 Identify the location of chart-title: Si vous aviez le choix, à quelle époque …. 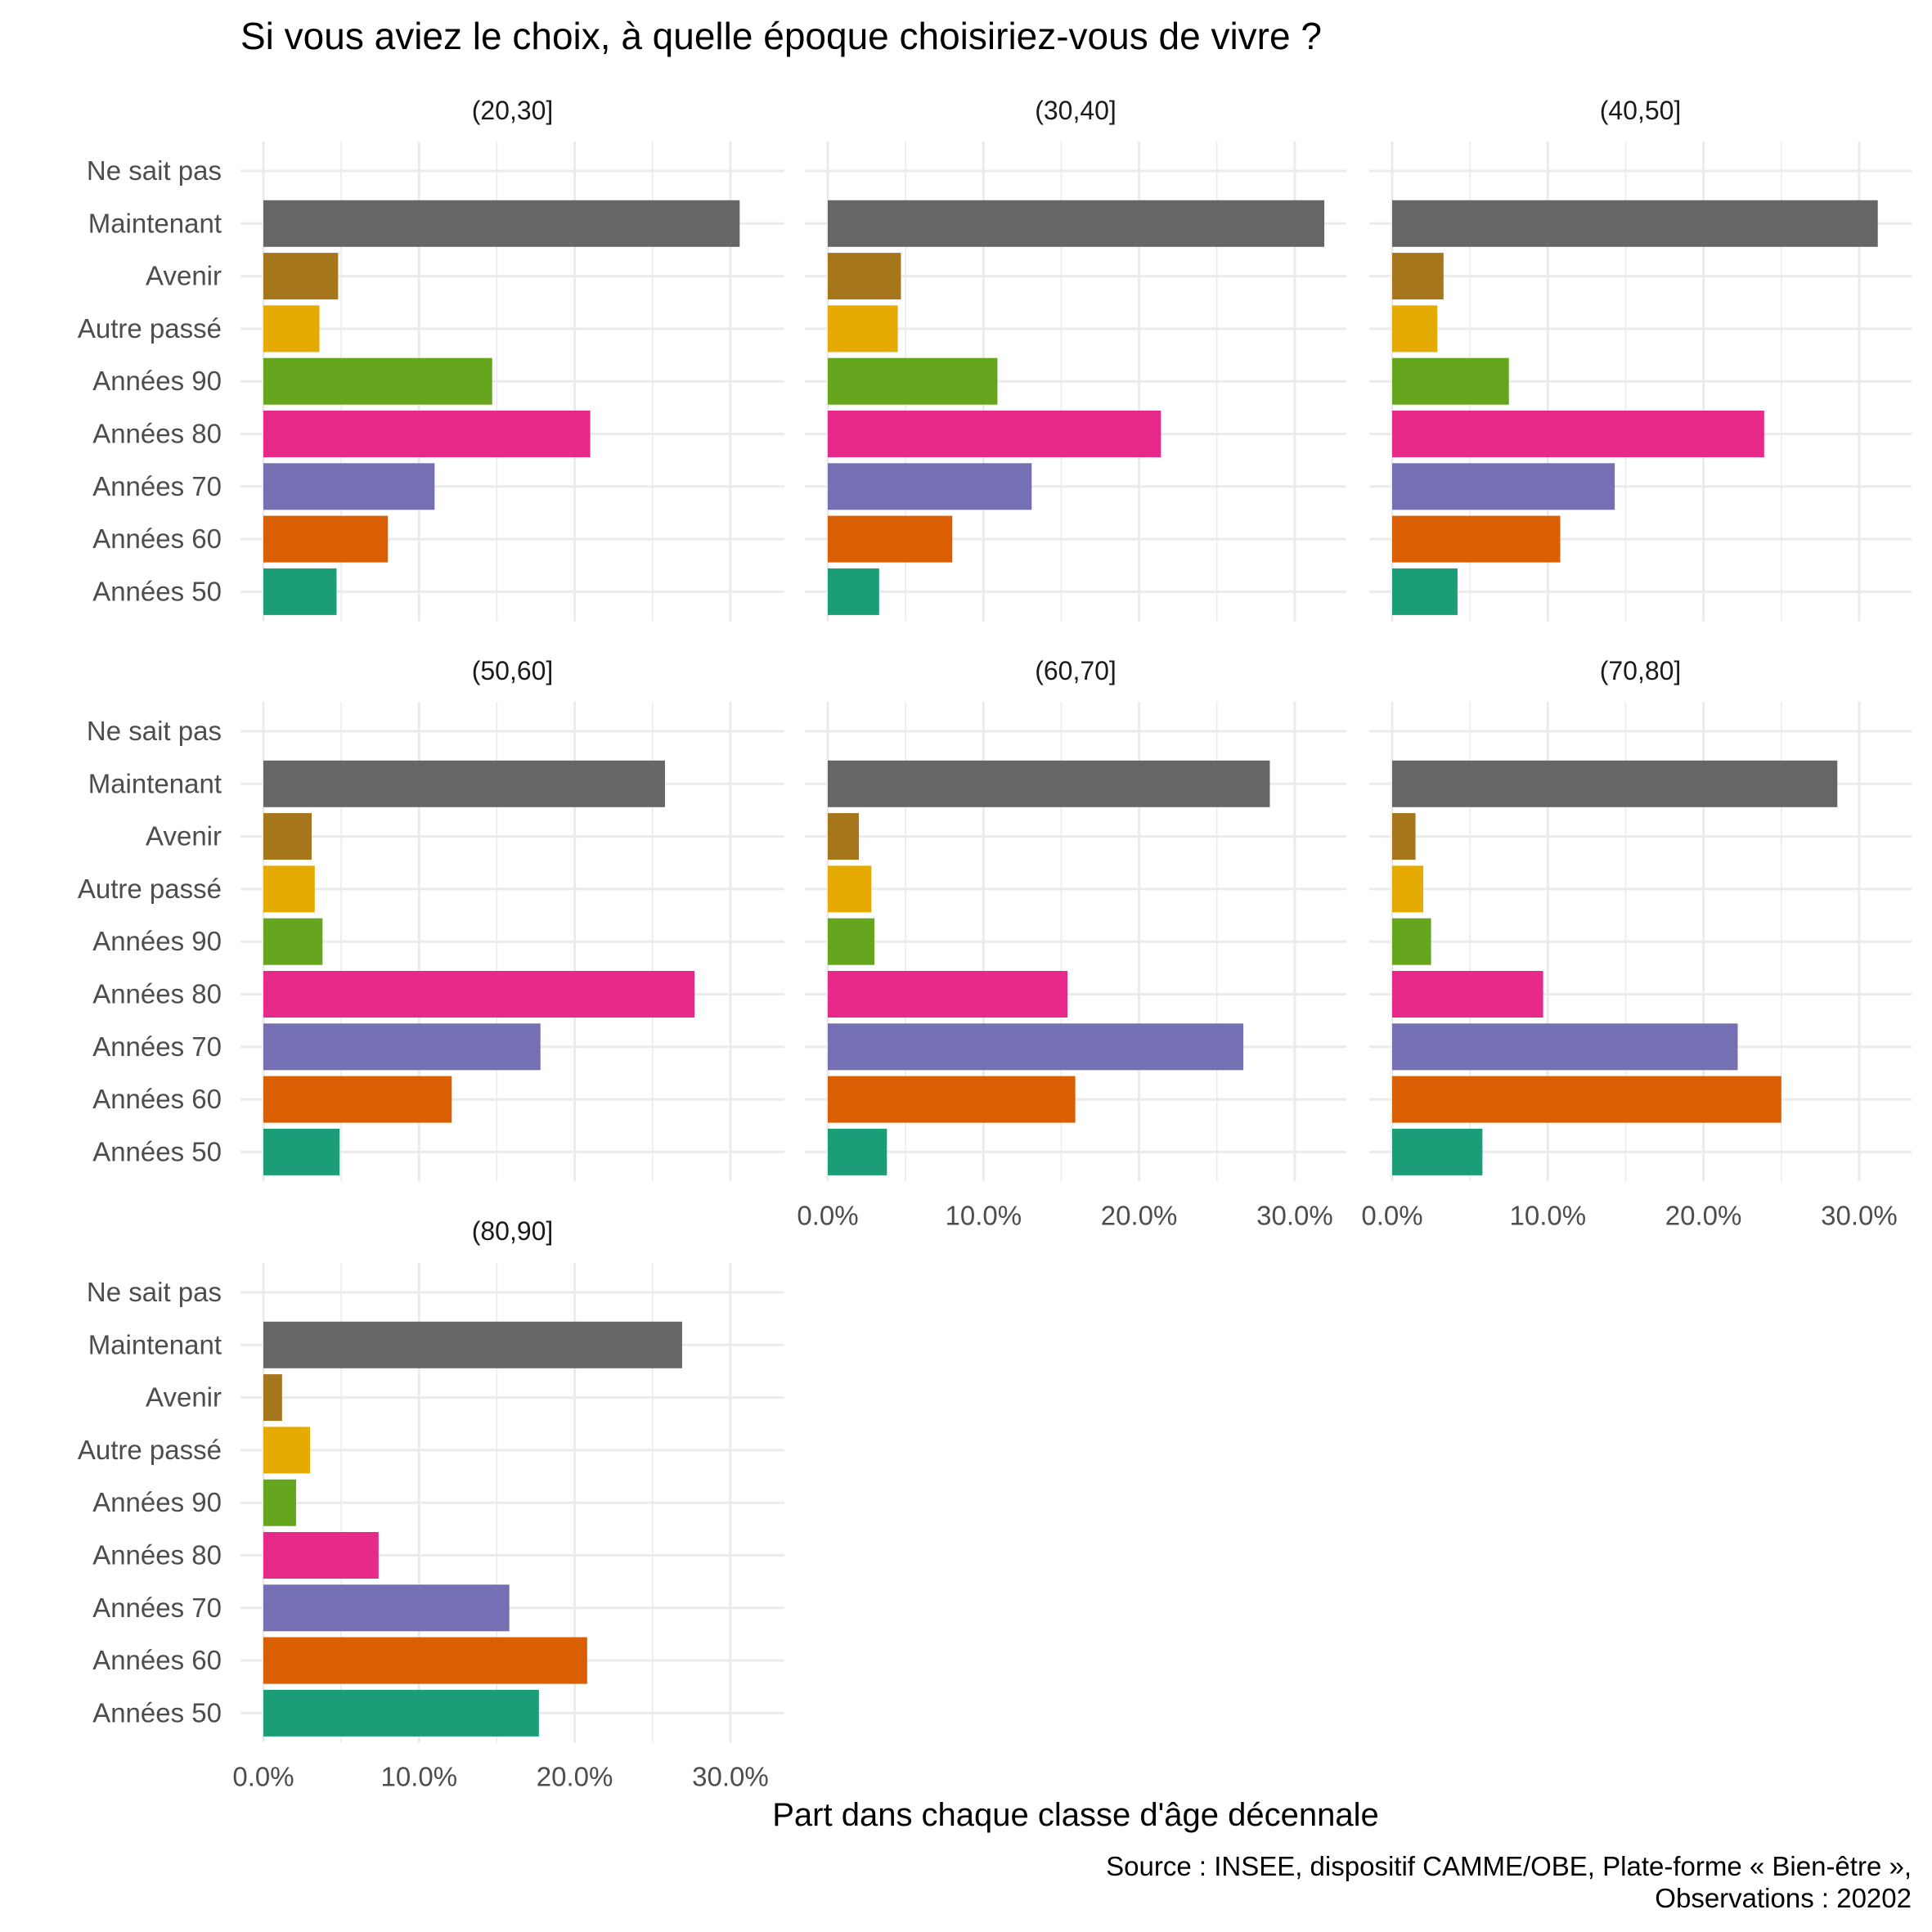
(781, 36).